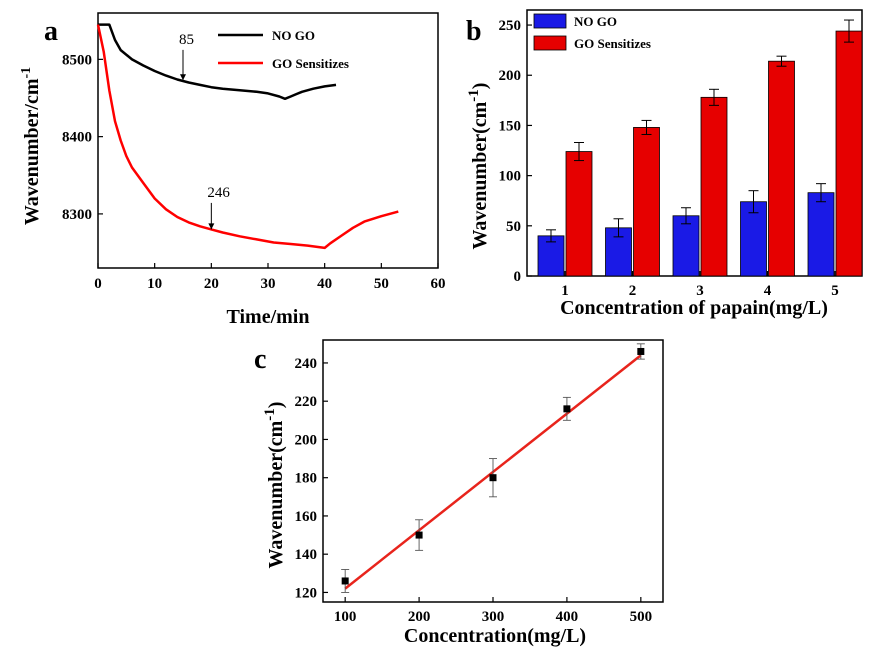 The image size is (876, 648). I want to click on panel-b-x-axis-title: Concentration of papain(mg/L), so click(694, 308).